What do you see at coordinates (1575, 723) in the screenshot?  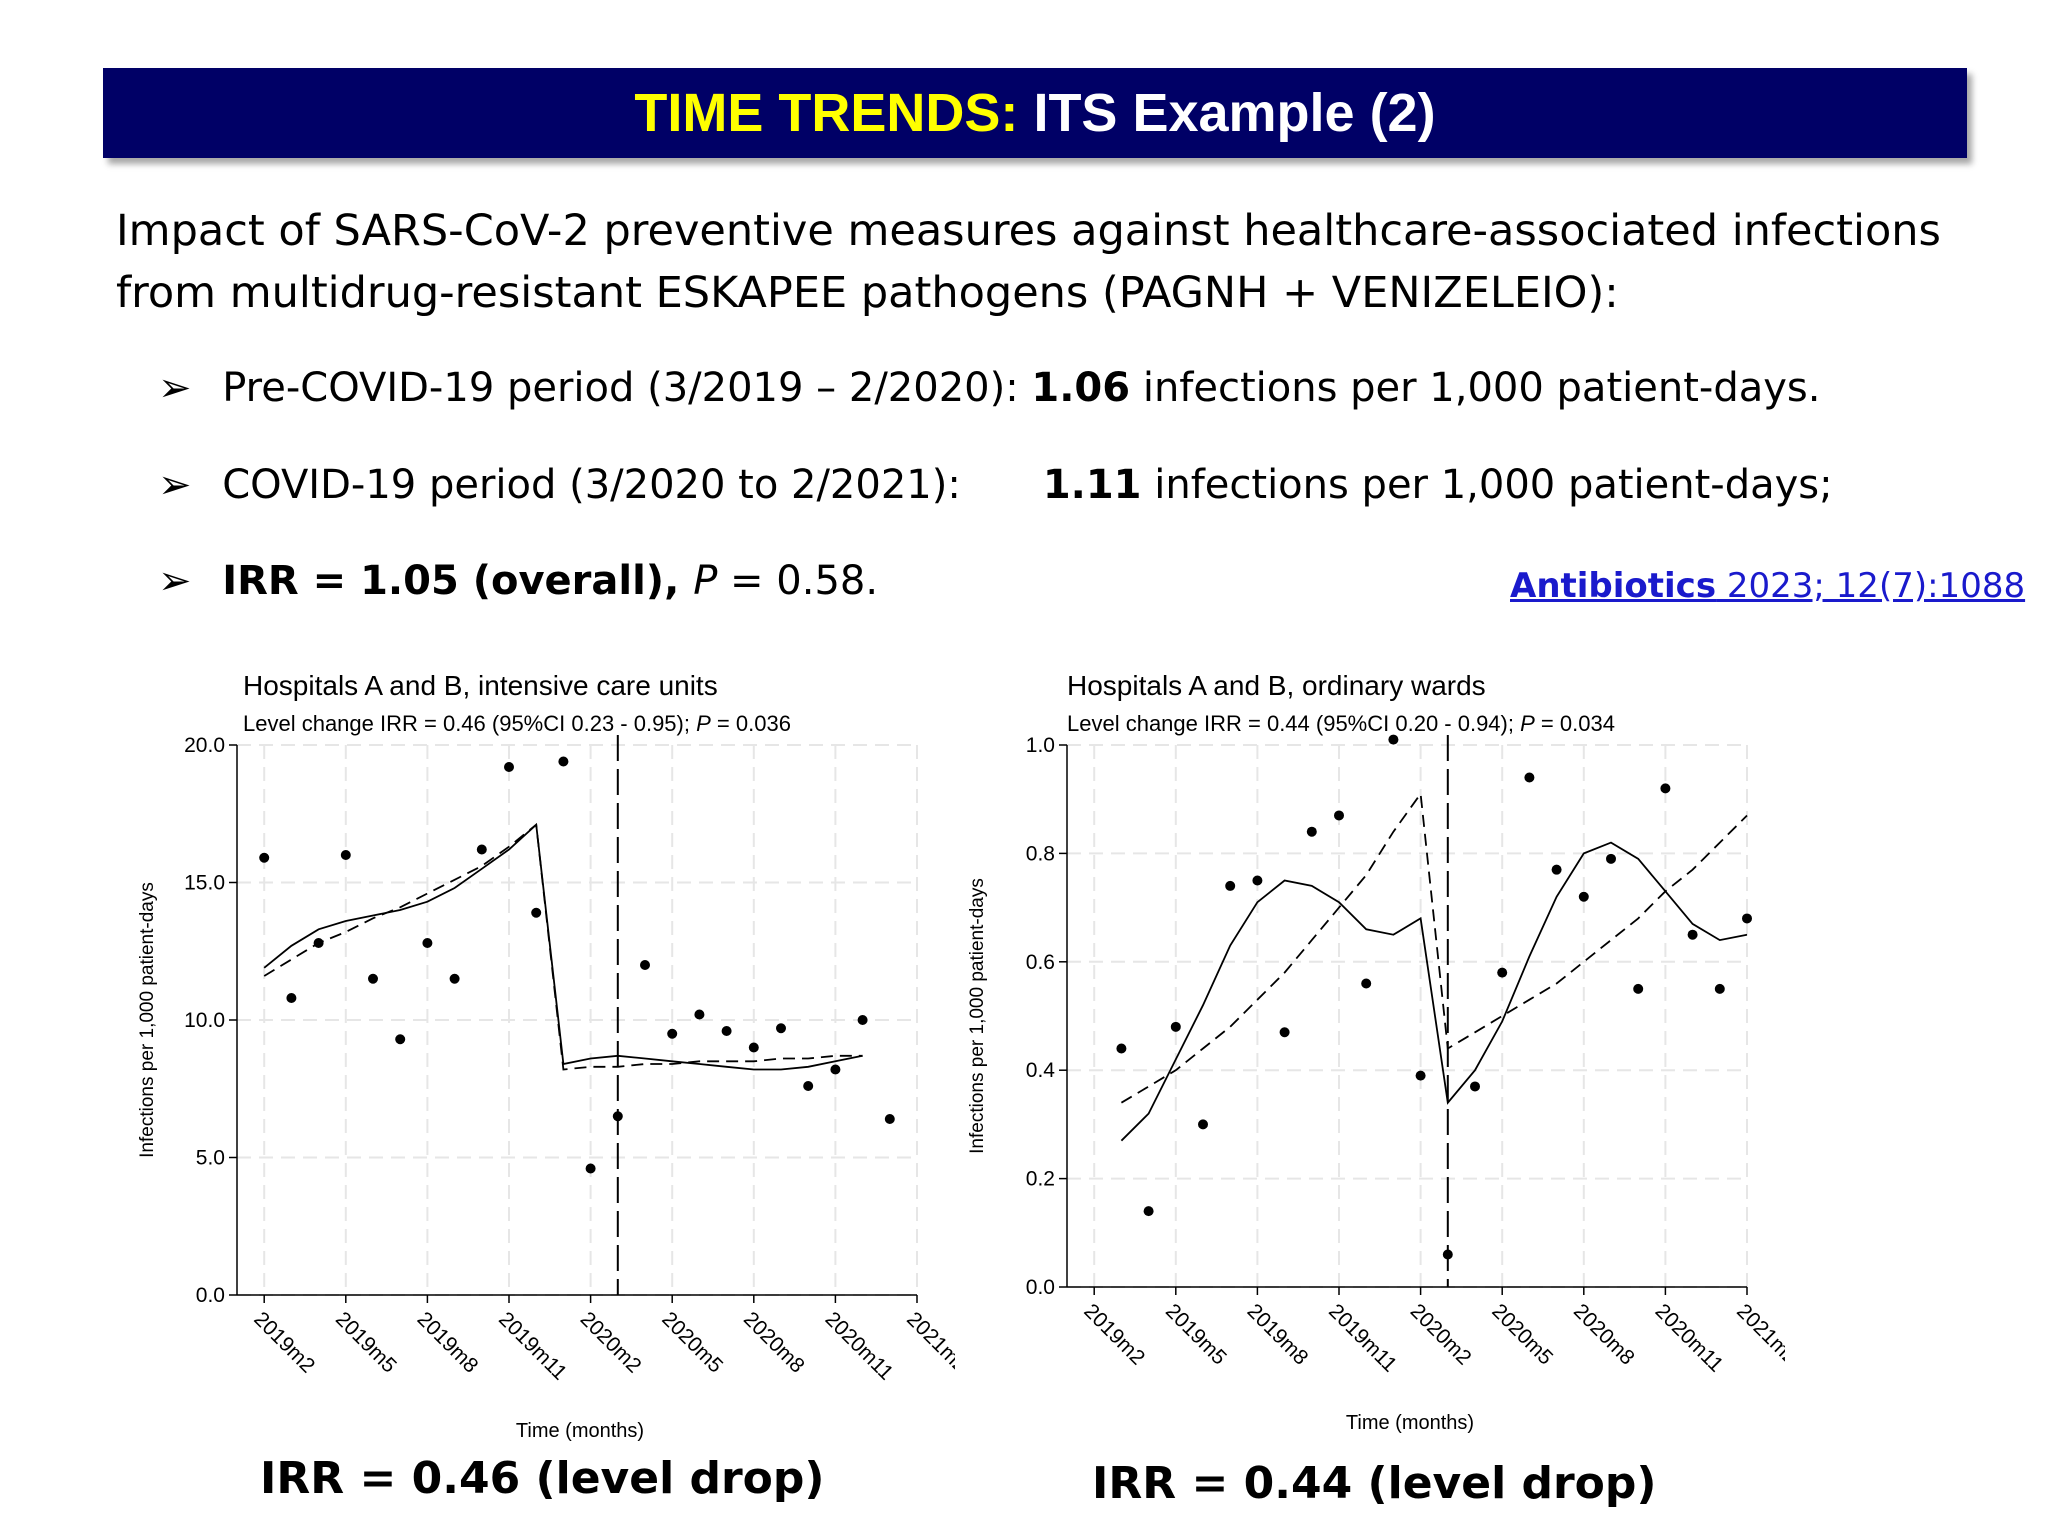 I see `subtitle-value: = 0.034` at bounding box center [1575, 723].